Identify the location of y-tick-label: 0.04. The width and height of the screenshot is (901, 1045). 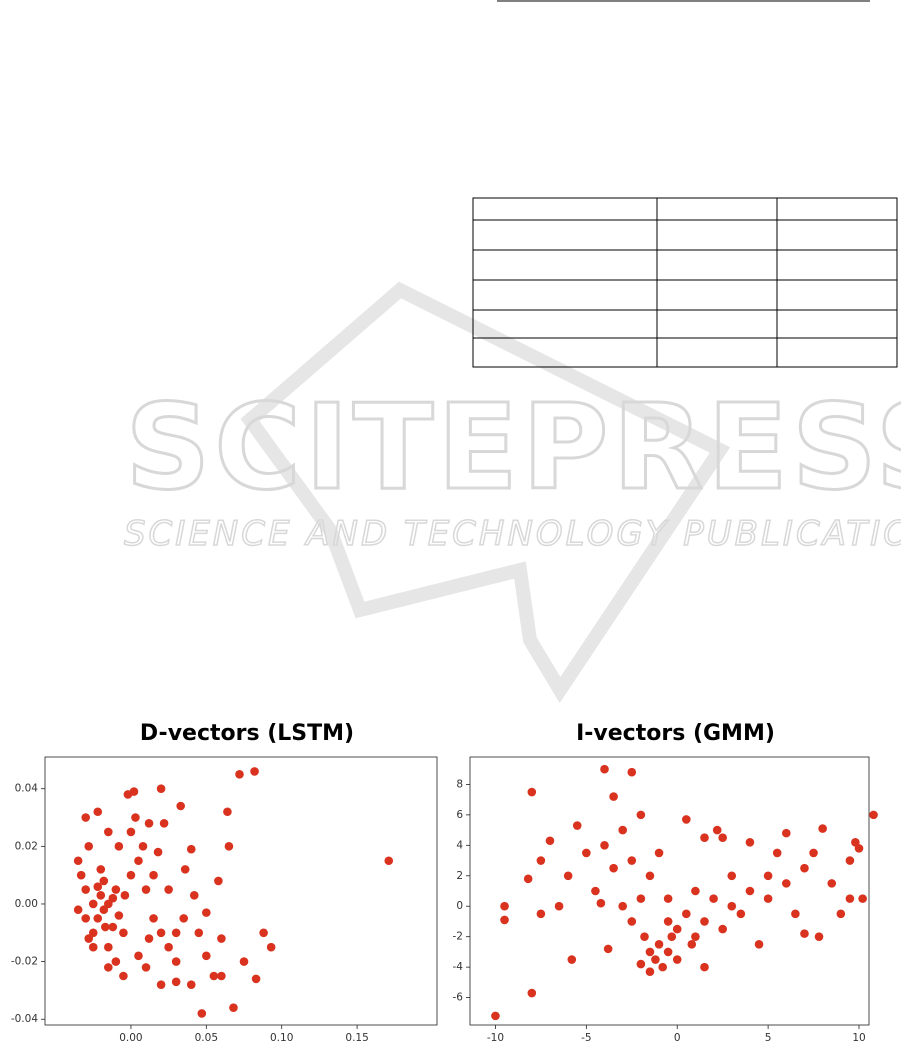
(27, 789).